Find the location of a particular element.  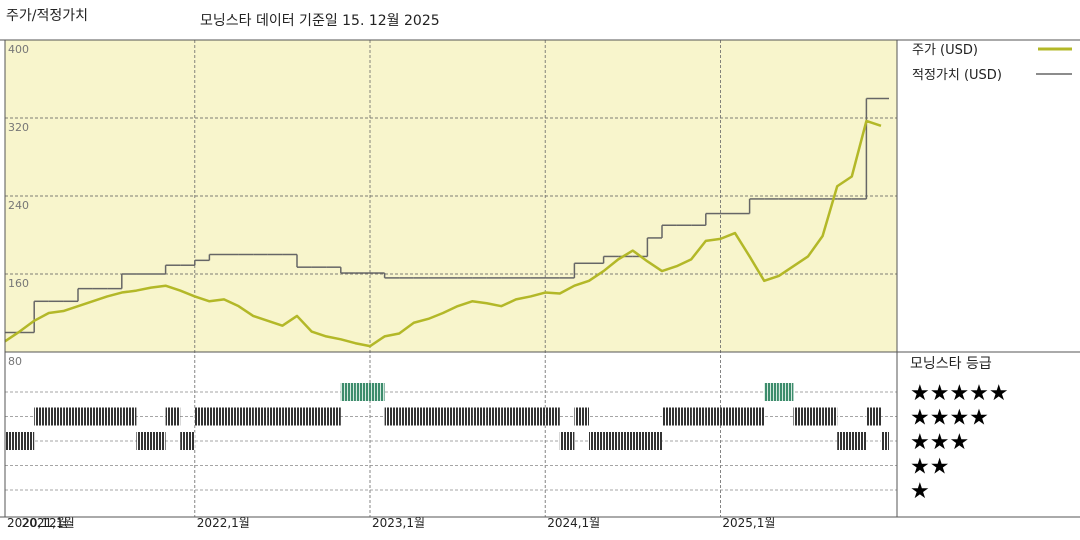

rating-level-label: ★★★★★ is located at coordinates (959, 393).